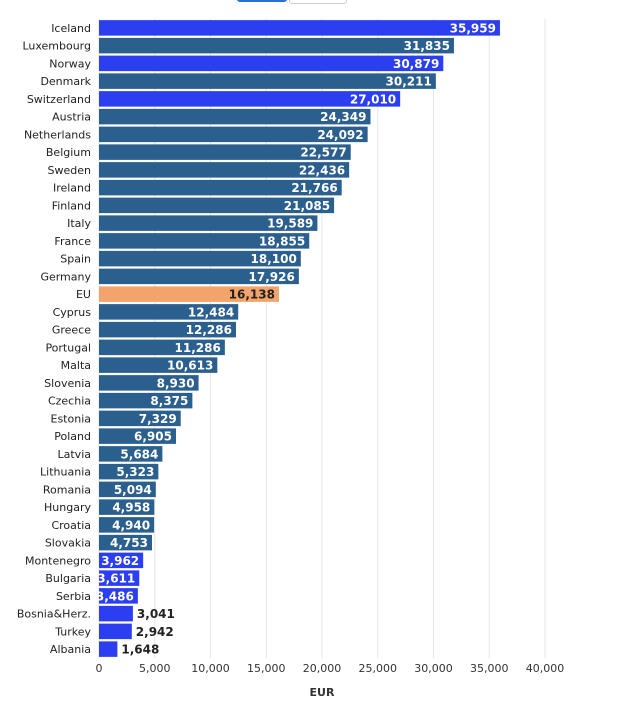 This screenshot has height=706, width=632. What do you see at coordinates (322, 692) in the screenshot?
I see `x-axis-title: EUR` at bounding box center [322, 692].